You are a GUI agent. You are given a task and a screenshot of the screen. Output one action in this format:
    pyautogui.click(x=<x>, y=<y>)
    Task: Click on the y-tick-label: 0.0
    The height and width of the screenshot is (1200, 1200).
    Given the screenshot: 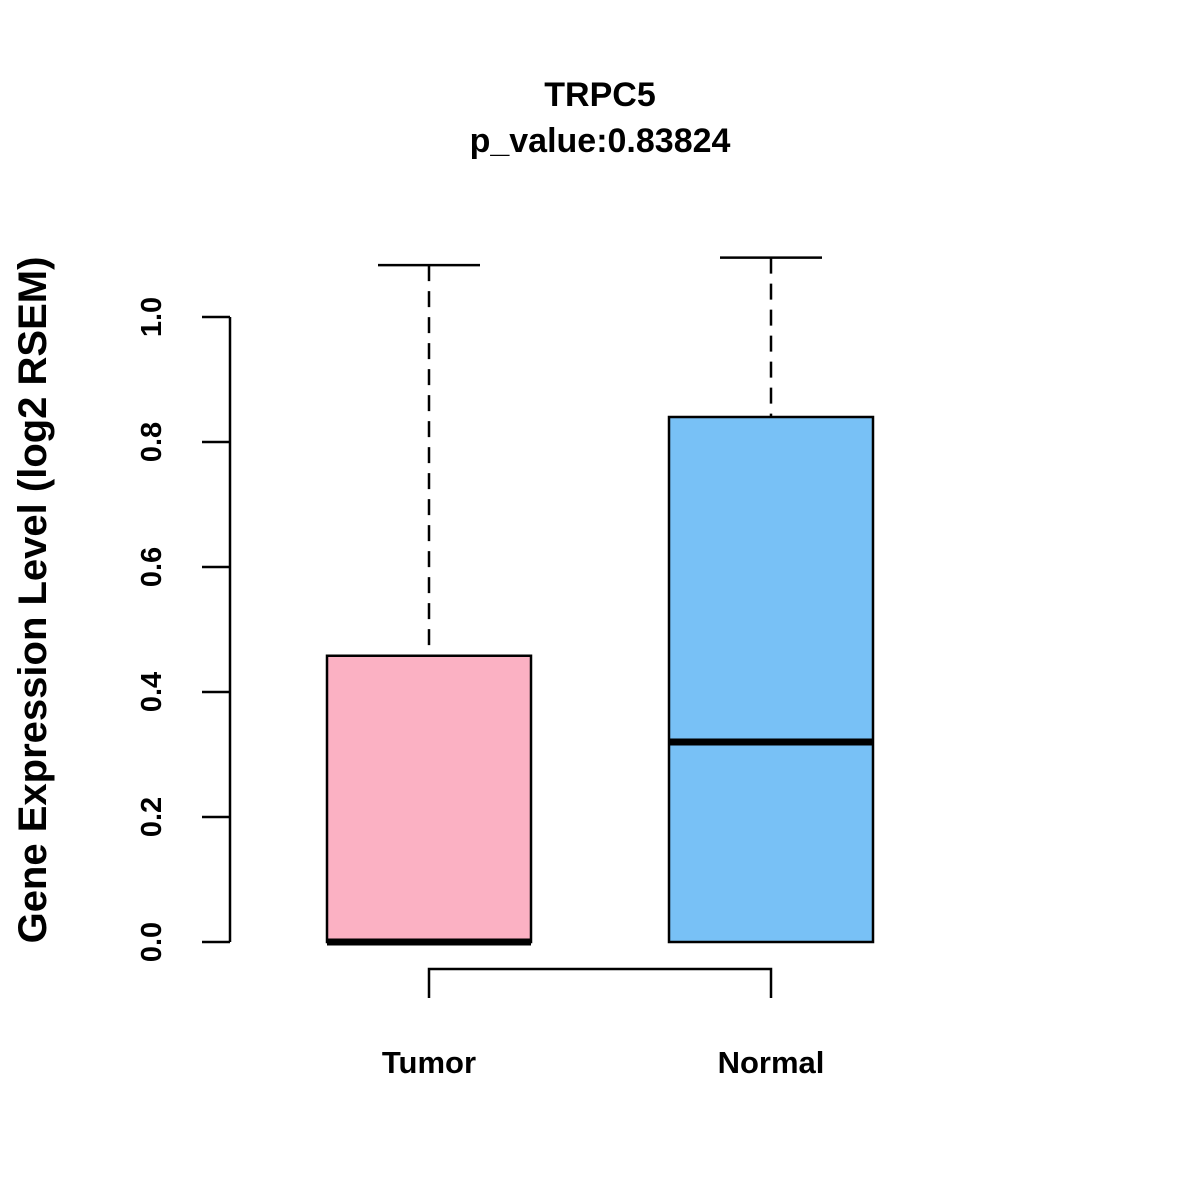 What is the action you would take?
    pyautogui.click(x=152, y=942)
    